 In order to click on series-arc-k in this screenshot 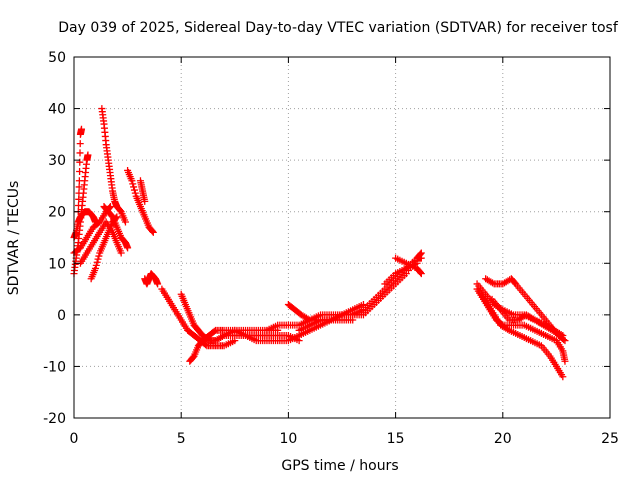, I will do `click(151, 279)`.